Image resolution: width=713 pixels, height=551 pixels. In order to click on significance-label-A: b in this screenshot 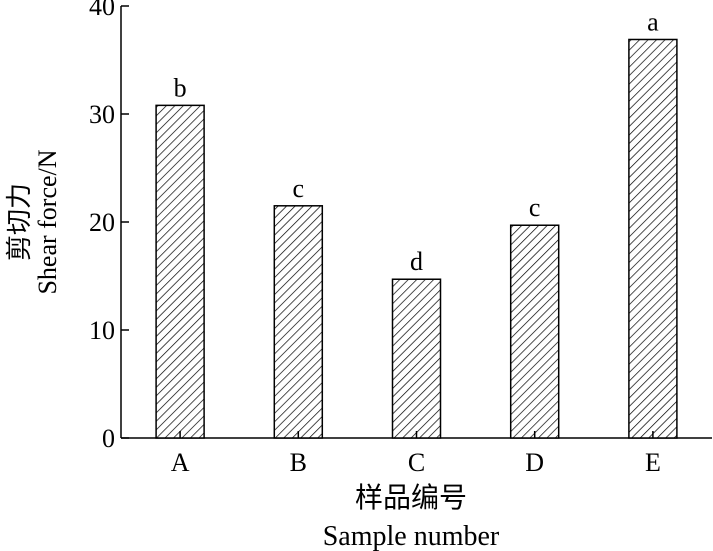, I will do `click(180, 87)`.